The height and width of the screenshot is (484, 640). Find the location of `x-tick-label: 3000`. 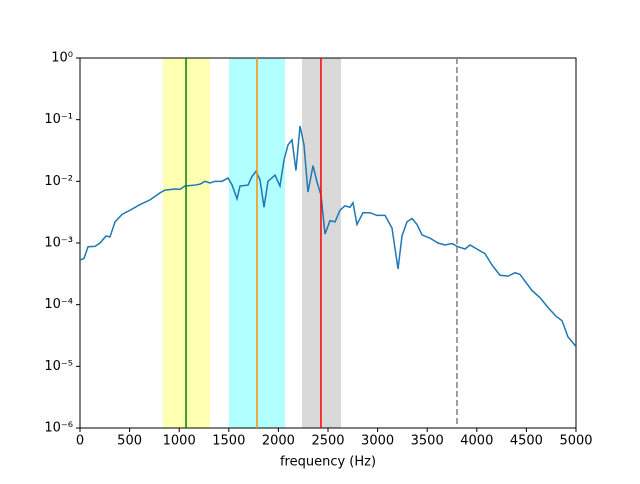

x-tick-label: 3000 is located at coordinates (377, 441).